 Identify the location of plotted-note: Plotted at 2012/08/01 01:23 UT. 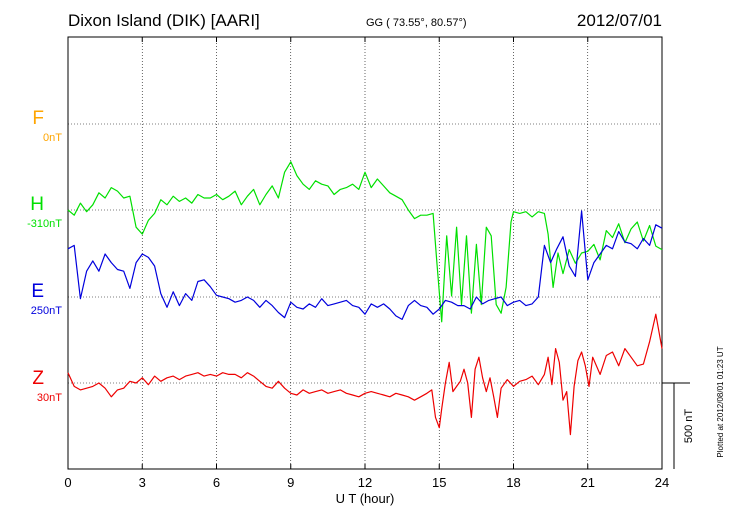
(720, 401).